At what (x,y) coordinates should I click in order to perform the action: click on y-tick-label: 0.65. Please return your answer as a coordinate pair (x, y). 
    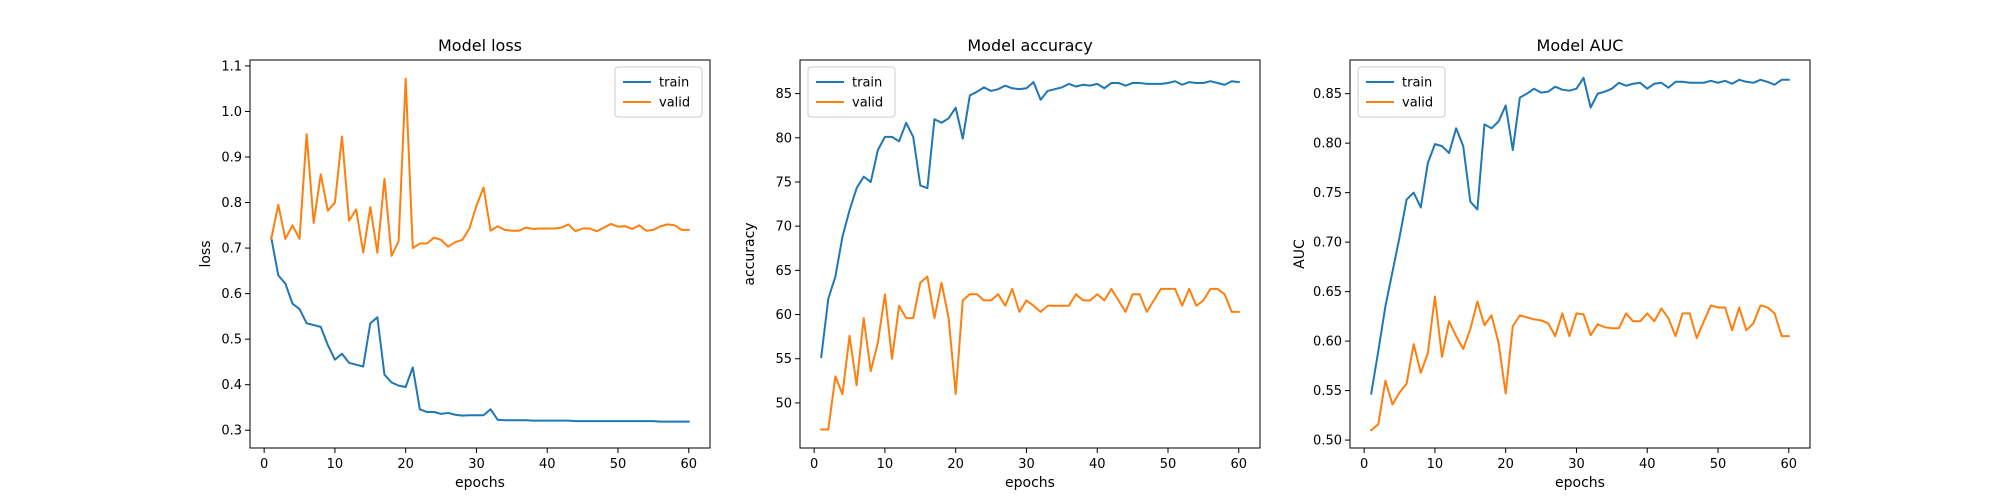
    Looking at the image, I should click on (1327, 292).